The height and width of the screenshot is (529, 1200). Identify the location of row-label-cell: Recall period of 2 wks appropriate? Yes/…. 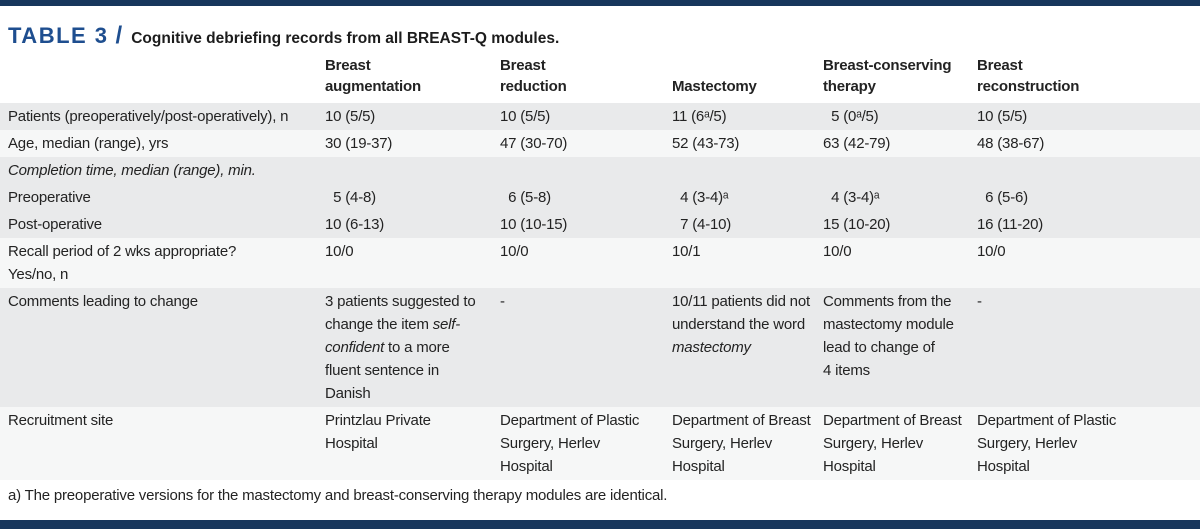
(162, 263).